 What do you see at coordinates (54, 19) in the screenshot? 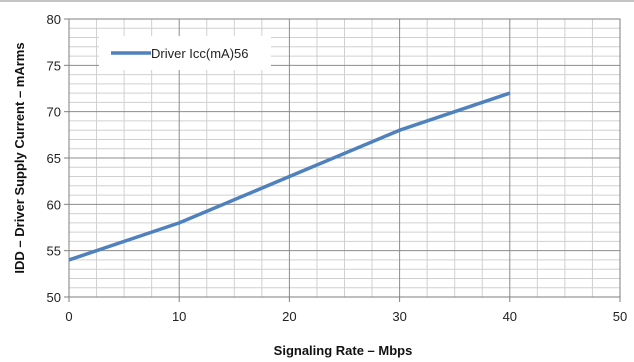
I see `y-tick-label: 80` at bounding box center [54, 19].